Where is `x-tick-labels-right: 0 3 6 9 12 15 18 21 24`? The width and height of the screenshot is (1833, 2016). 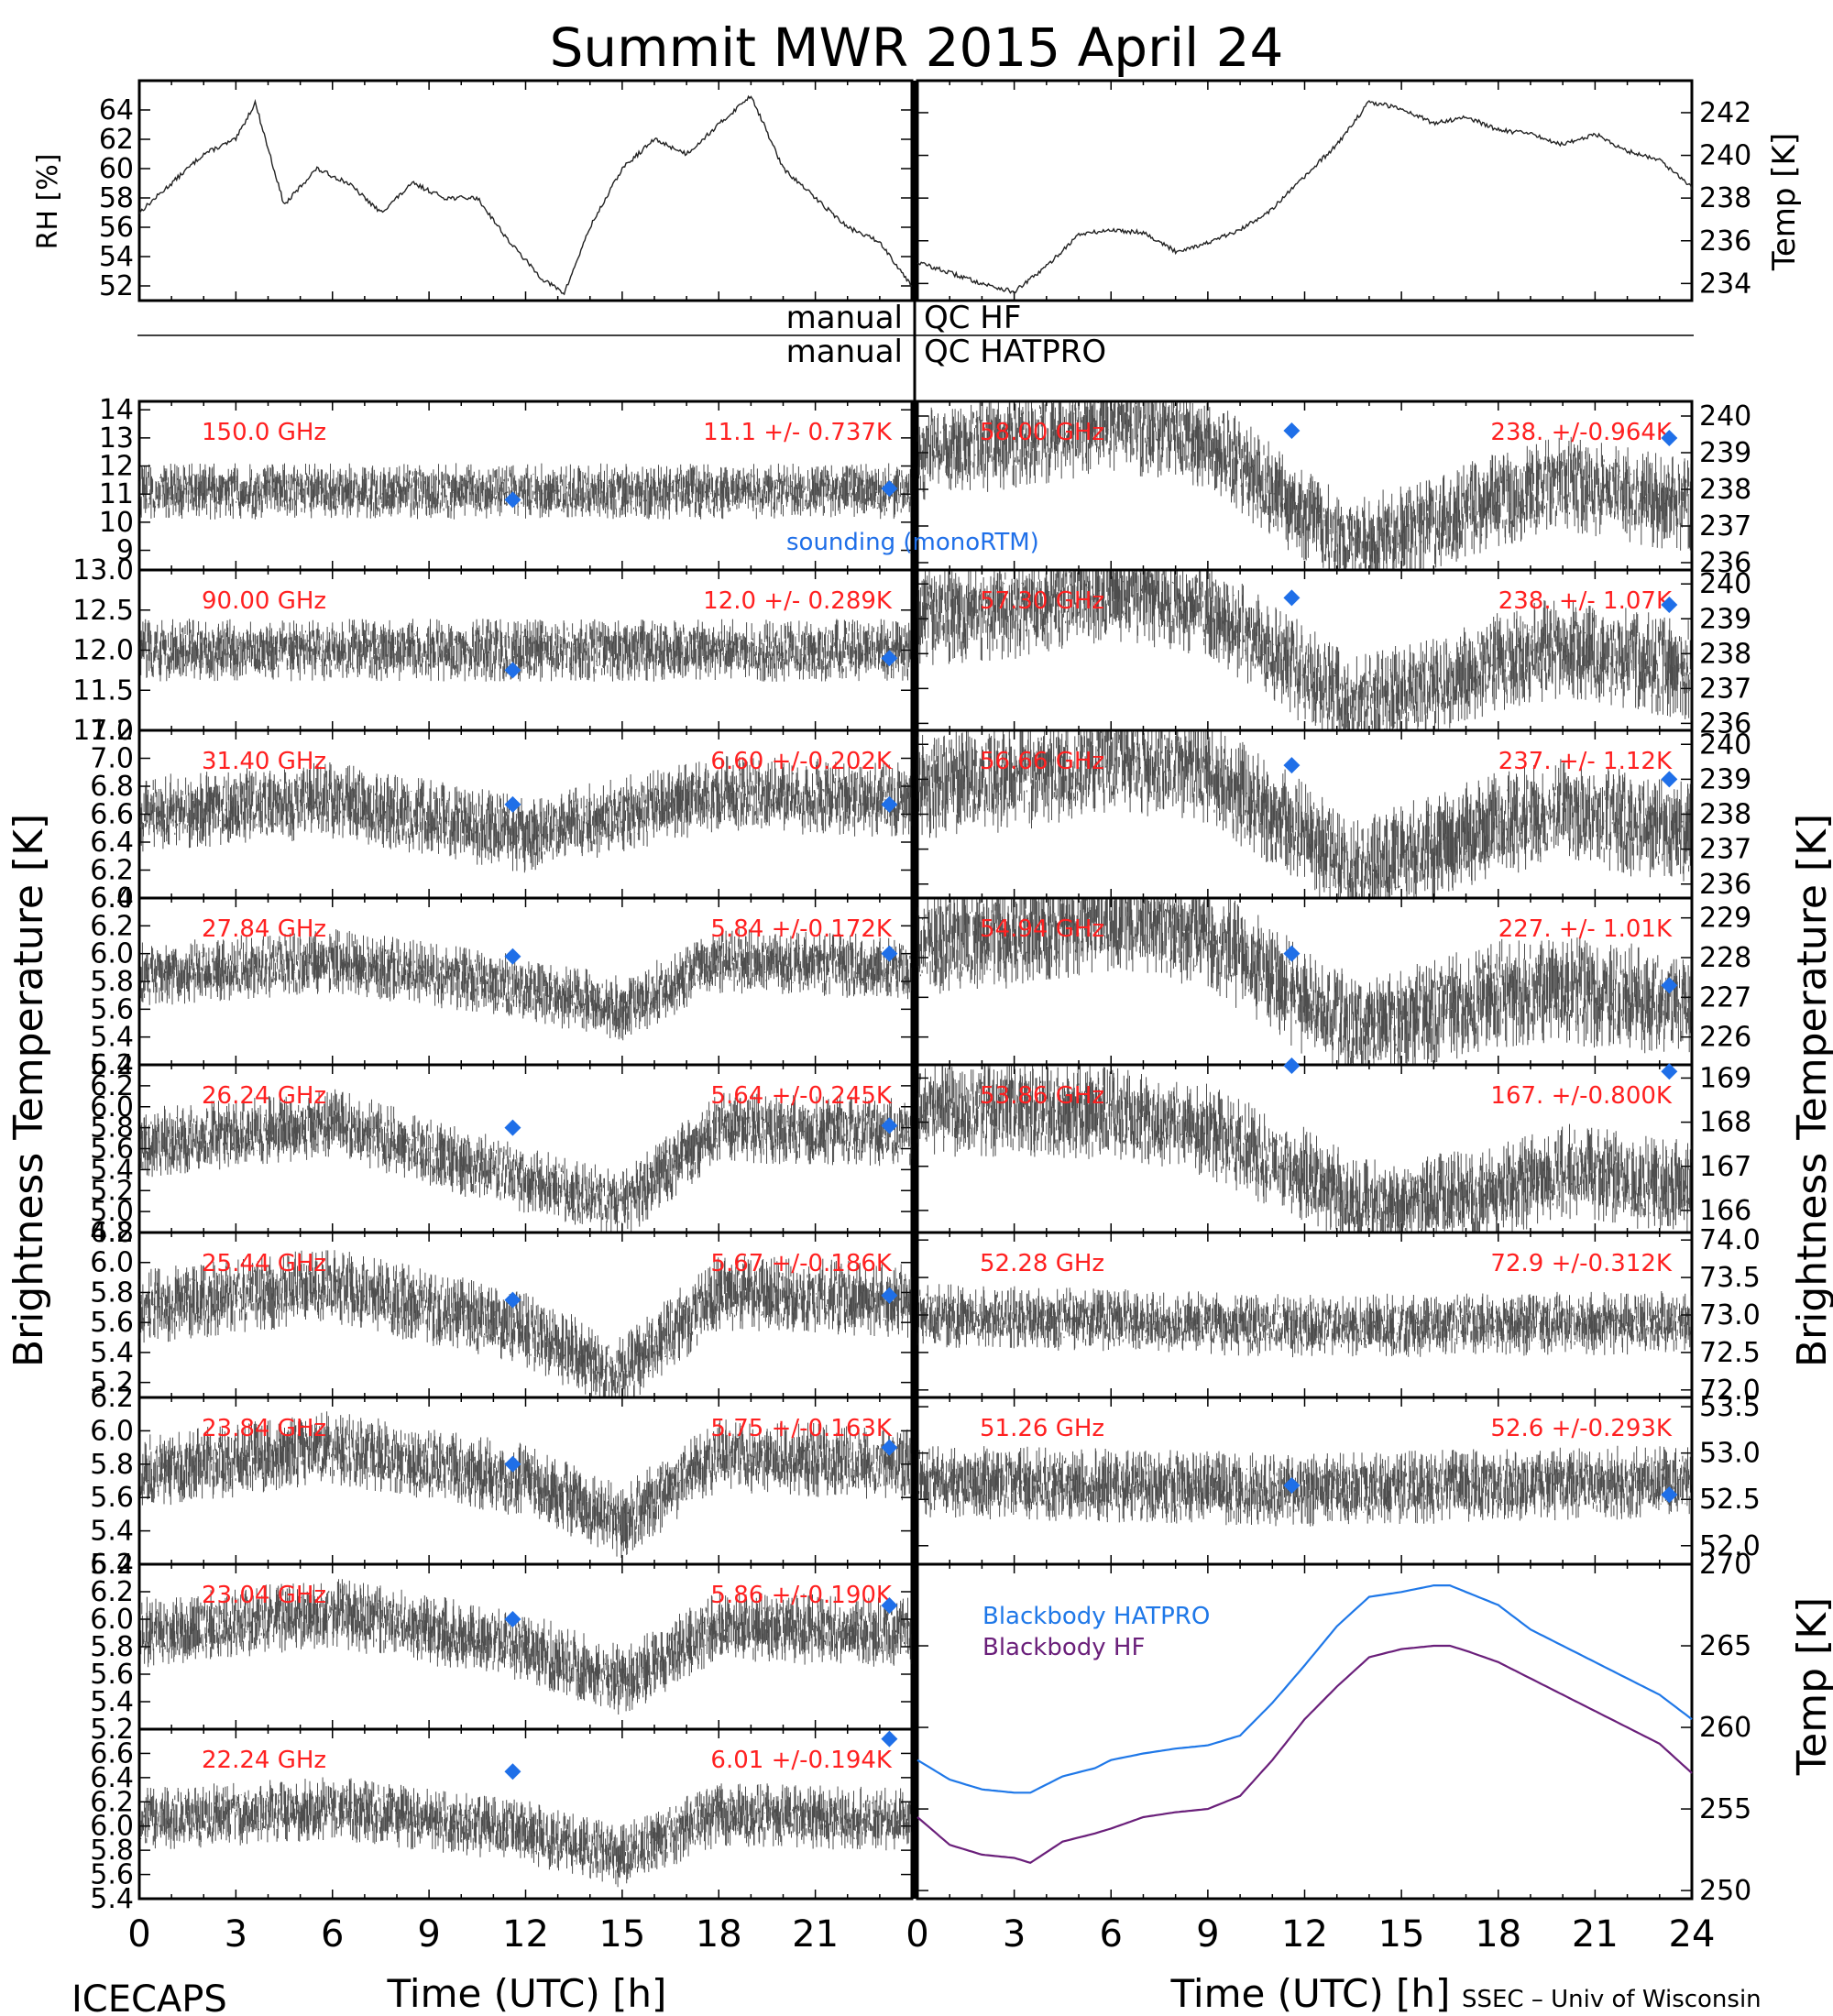
x-tick-labels-right: 0 3 6 9 12 15 18 21 24 is located at coordinates (1310, 1934).